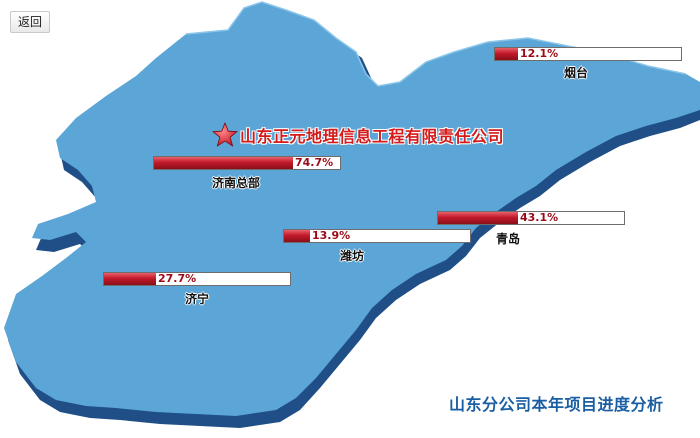 The image size is (700, 438). I want to click on star-icon, so click(225, 134).